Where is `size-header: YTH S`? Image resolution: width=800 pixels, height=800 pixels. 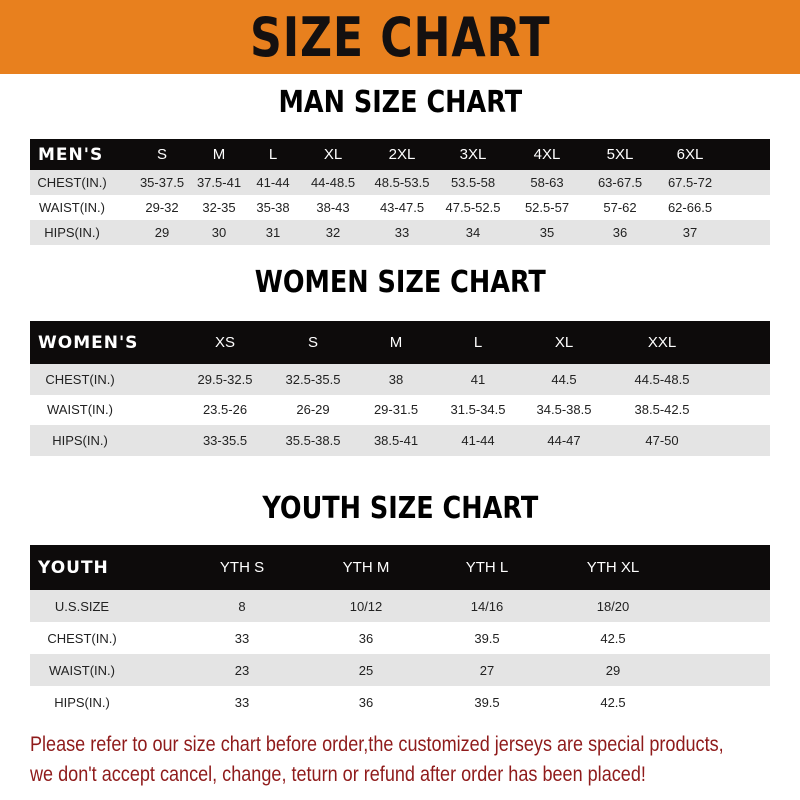 size-header: YTH S is located at coordinates (242, 567).